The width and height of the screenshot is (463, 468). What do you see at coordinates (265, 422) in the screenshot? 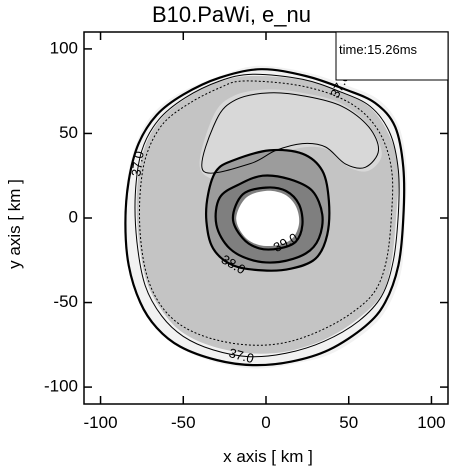
I see `x-tick-label: 0` at bounding box center [265, 422].